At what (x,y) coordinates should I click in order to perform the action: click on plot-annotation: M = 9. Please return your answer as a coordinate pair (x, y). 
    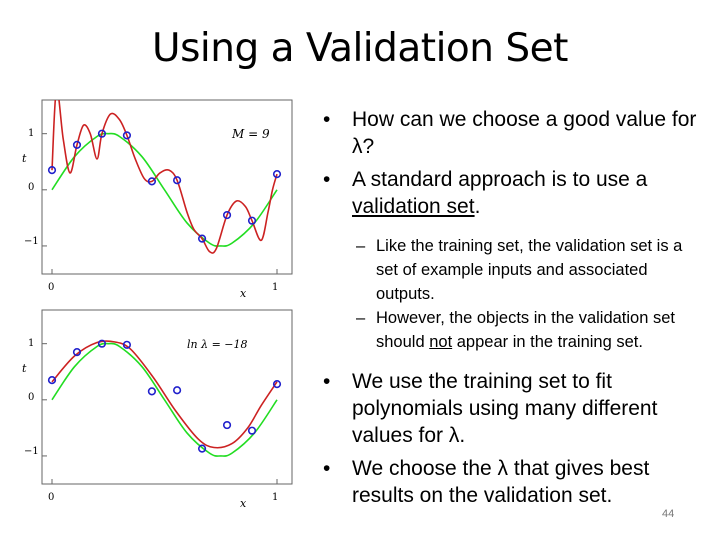
    Looking at the image, I should click on (250, 134).